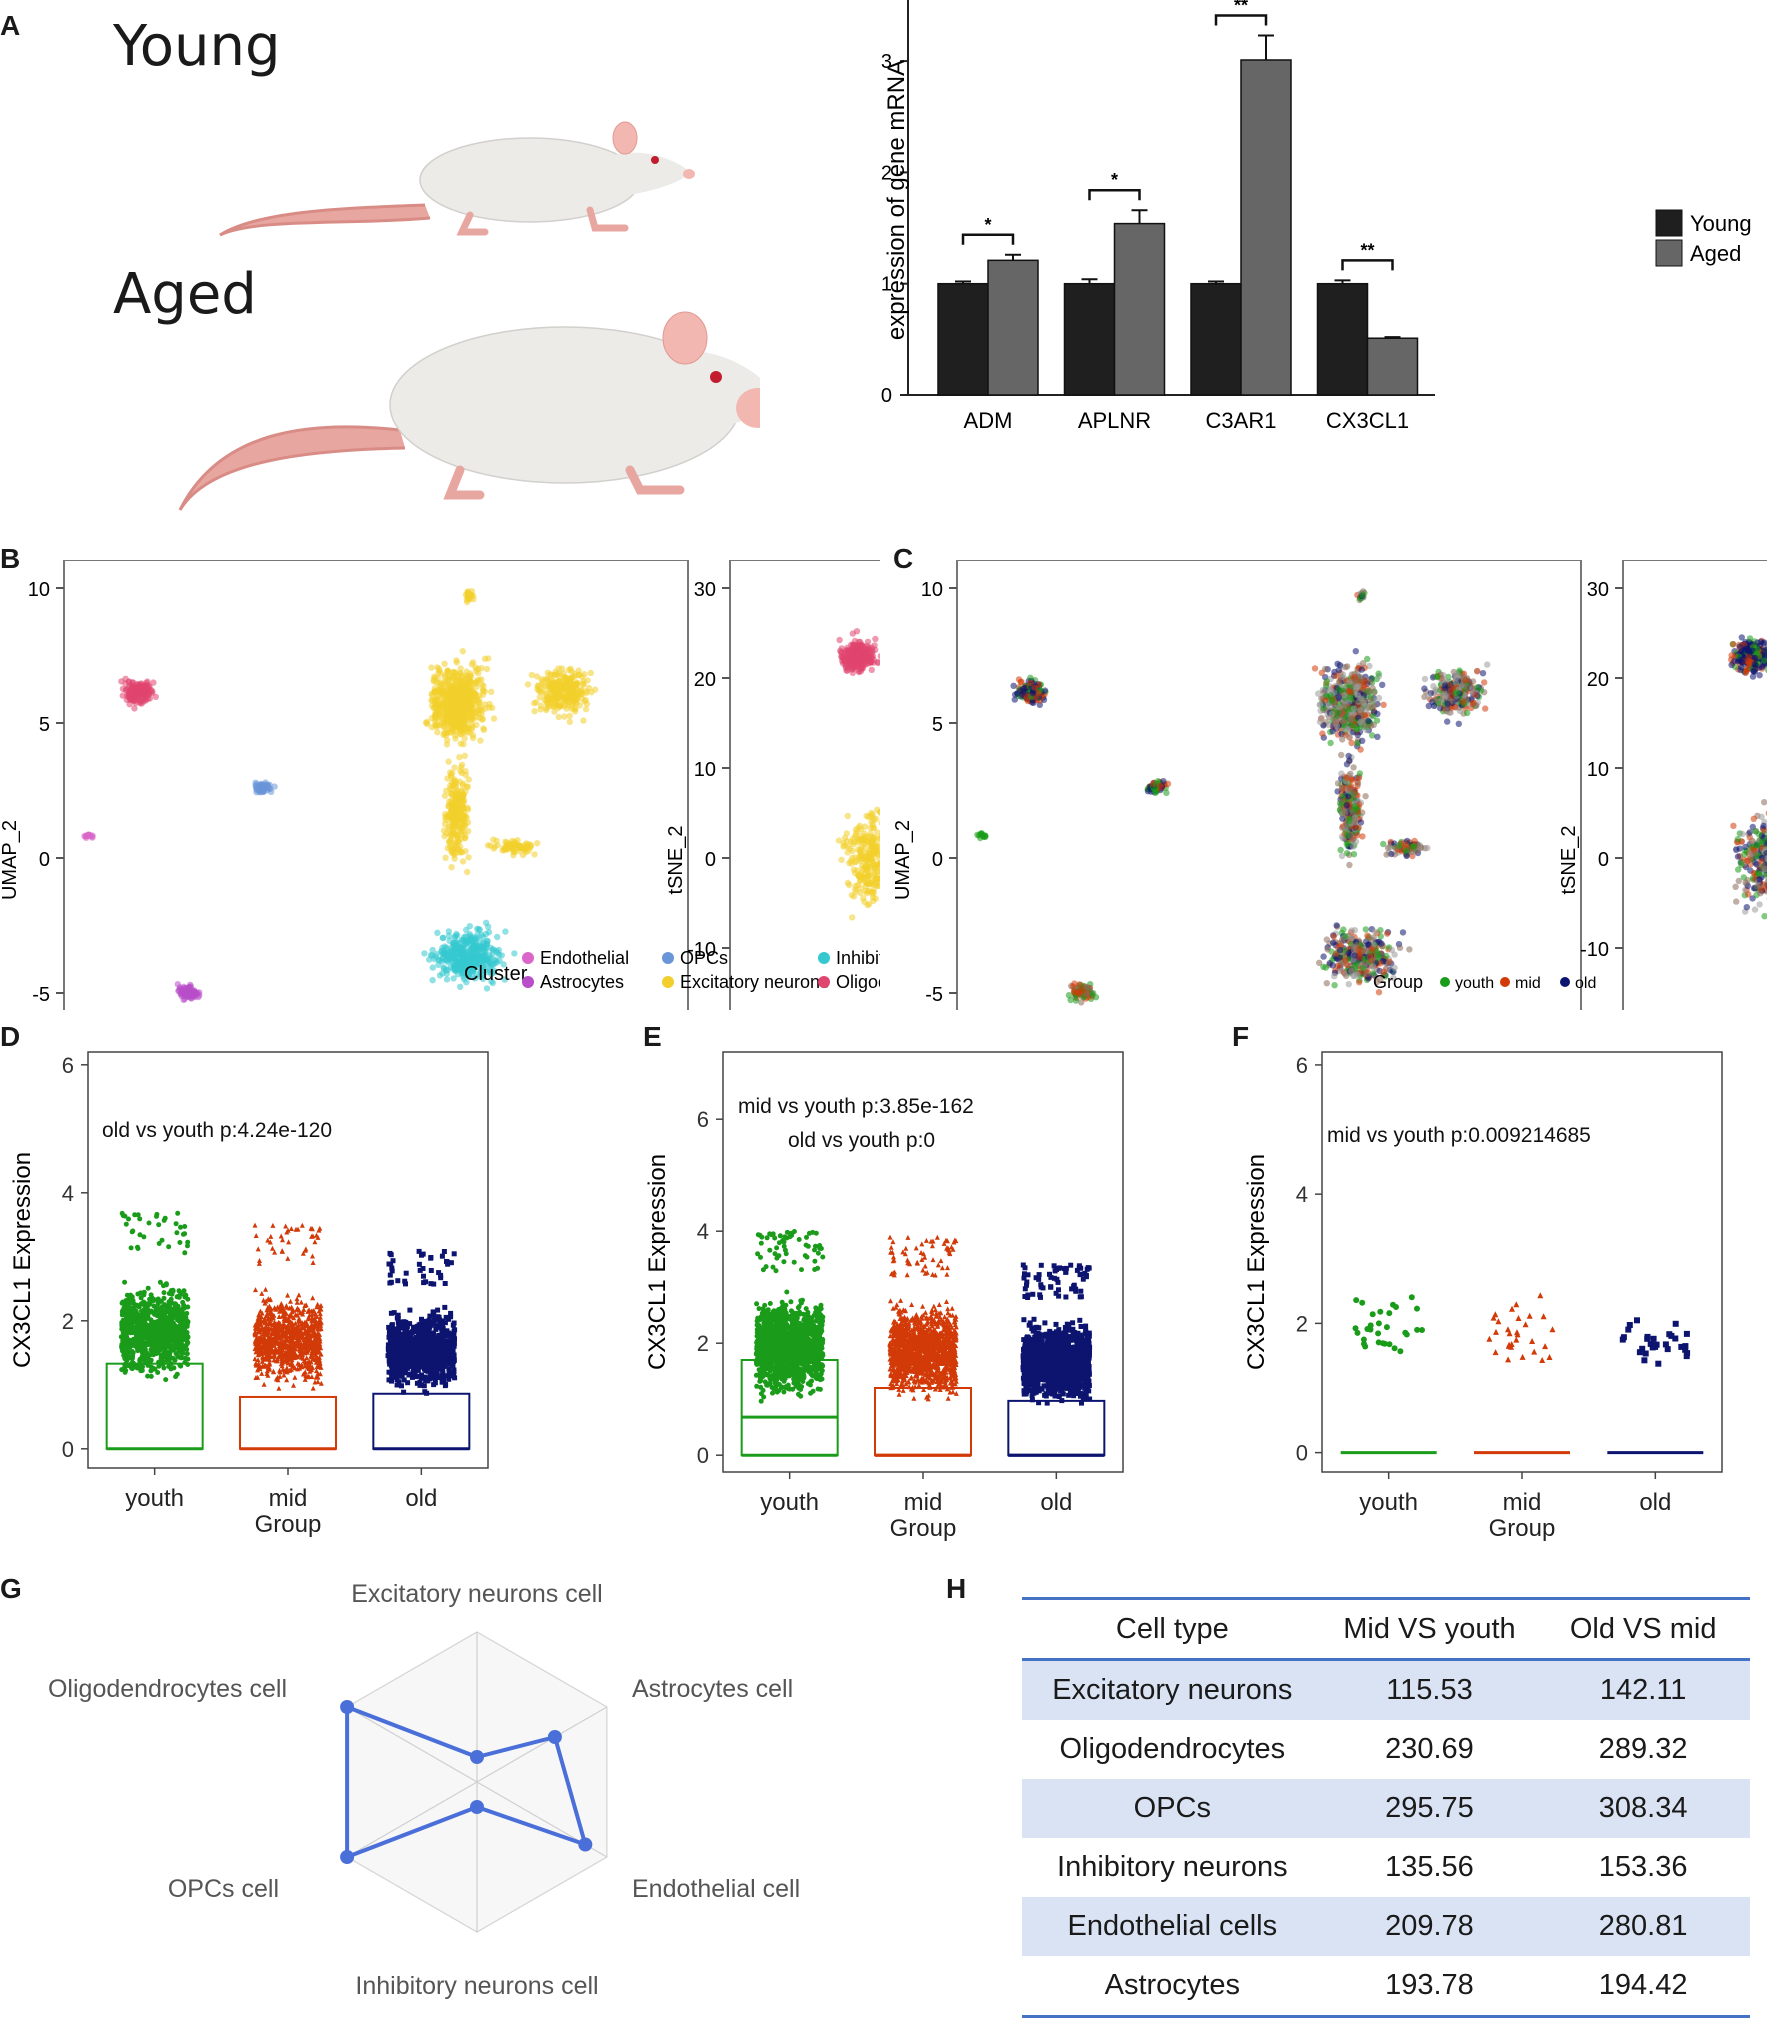  I want to click on legend-label: Aged, so click(1715, 253).